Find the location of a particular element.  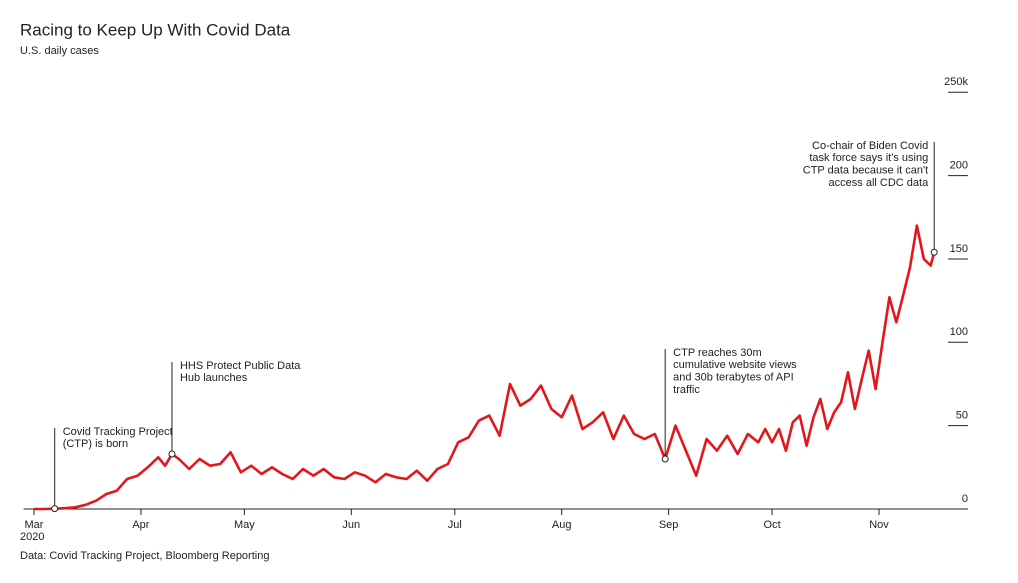

annotation-text: cumulative website views is located at coordinates (735, 365).